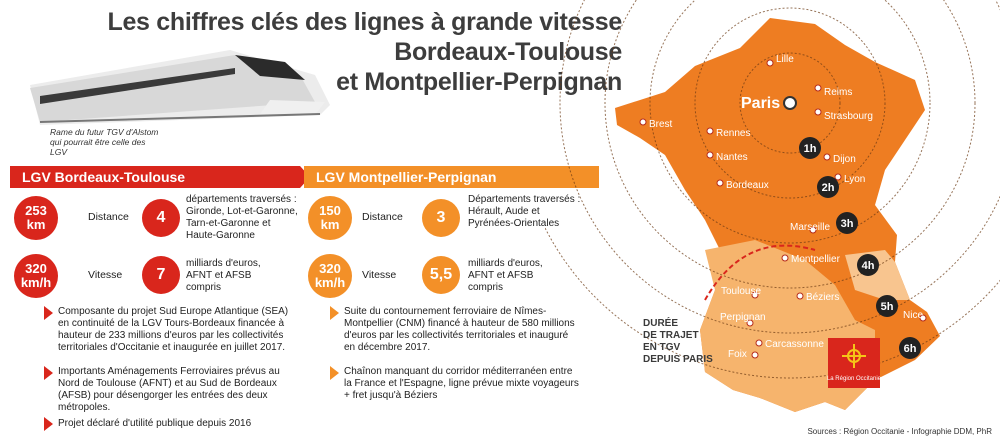 This screenshot has height=442, width=1000. Describe the element at coordinates (36, 218) in the screenshot. I see `distance-badge: 253 km` at that location.